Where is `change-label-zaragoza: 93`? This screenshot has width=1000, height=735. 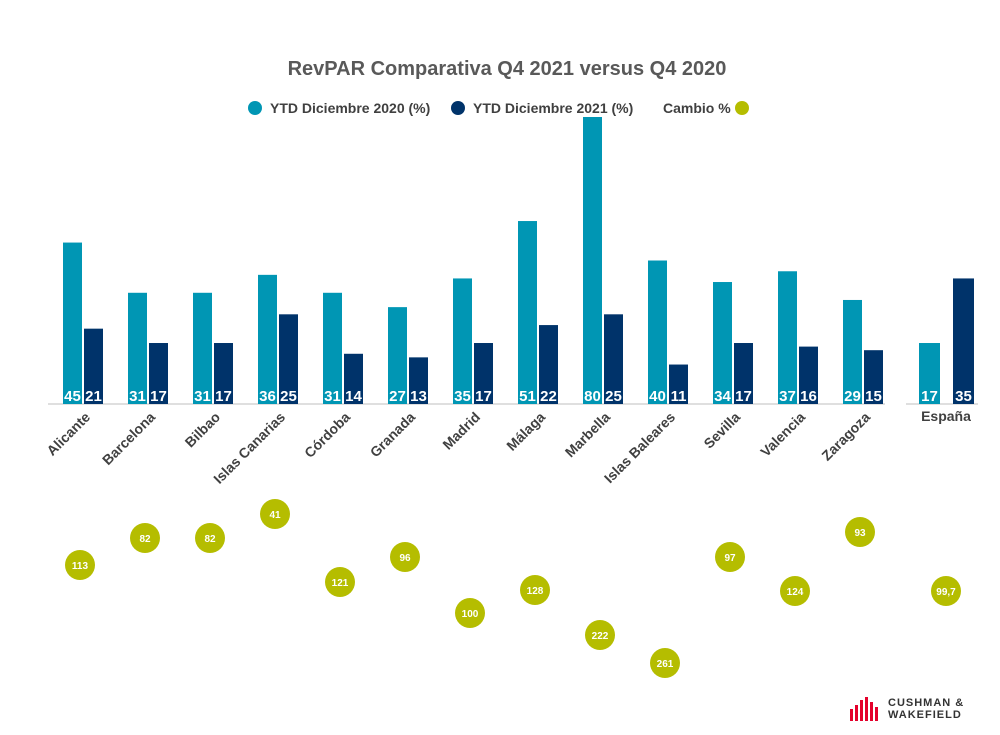 change-label-zaragoza: 93 is located at coordinates (860, 533).